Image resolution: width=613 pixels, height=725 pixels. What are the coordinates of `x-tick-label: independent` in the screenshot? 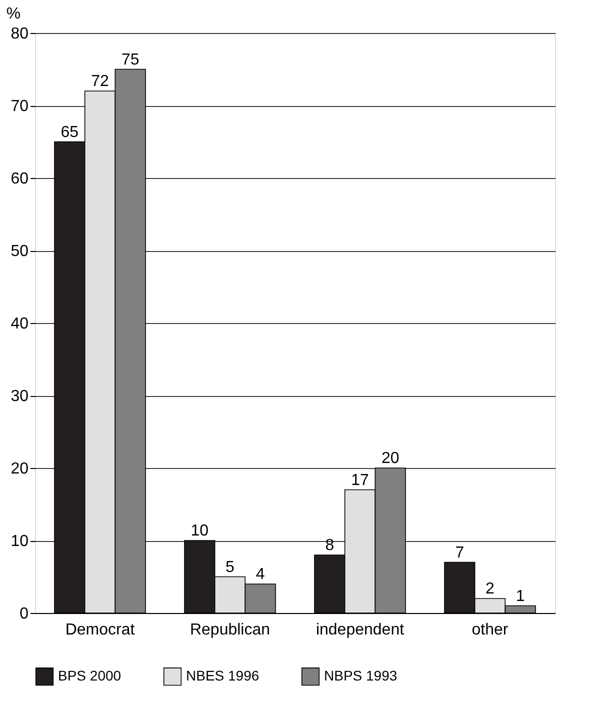 It's located at (360, 630).